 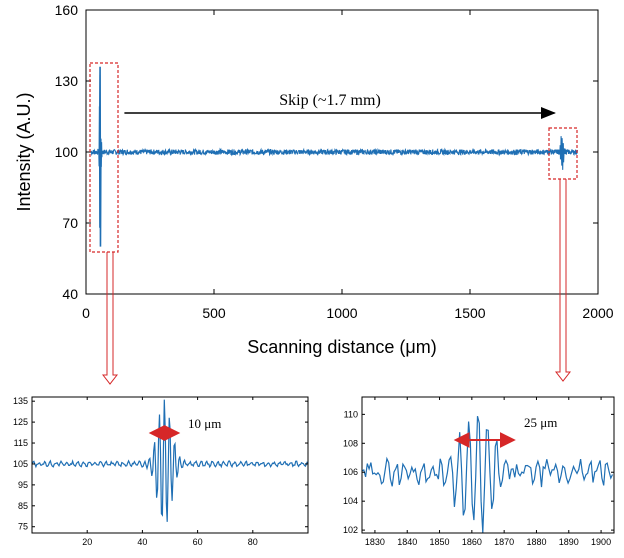 I want to click on zoom-left-annotation: 10 μm, so click(x=204, y=423).